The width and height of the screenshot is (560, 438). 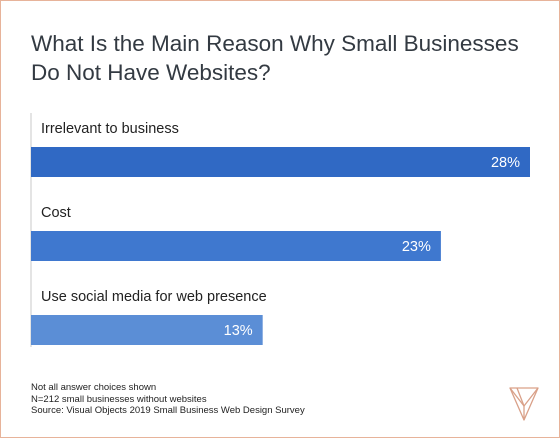 I want to click on visual-objects-logo-icon, so click(x=524, y=404).